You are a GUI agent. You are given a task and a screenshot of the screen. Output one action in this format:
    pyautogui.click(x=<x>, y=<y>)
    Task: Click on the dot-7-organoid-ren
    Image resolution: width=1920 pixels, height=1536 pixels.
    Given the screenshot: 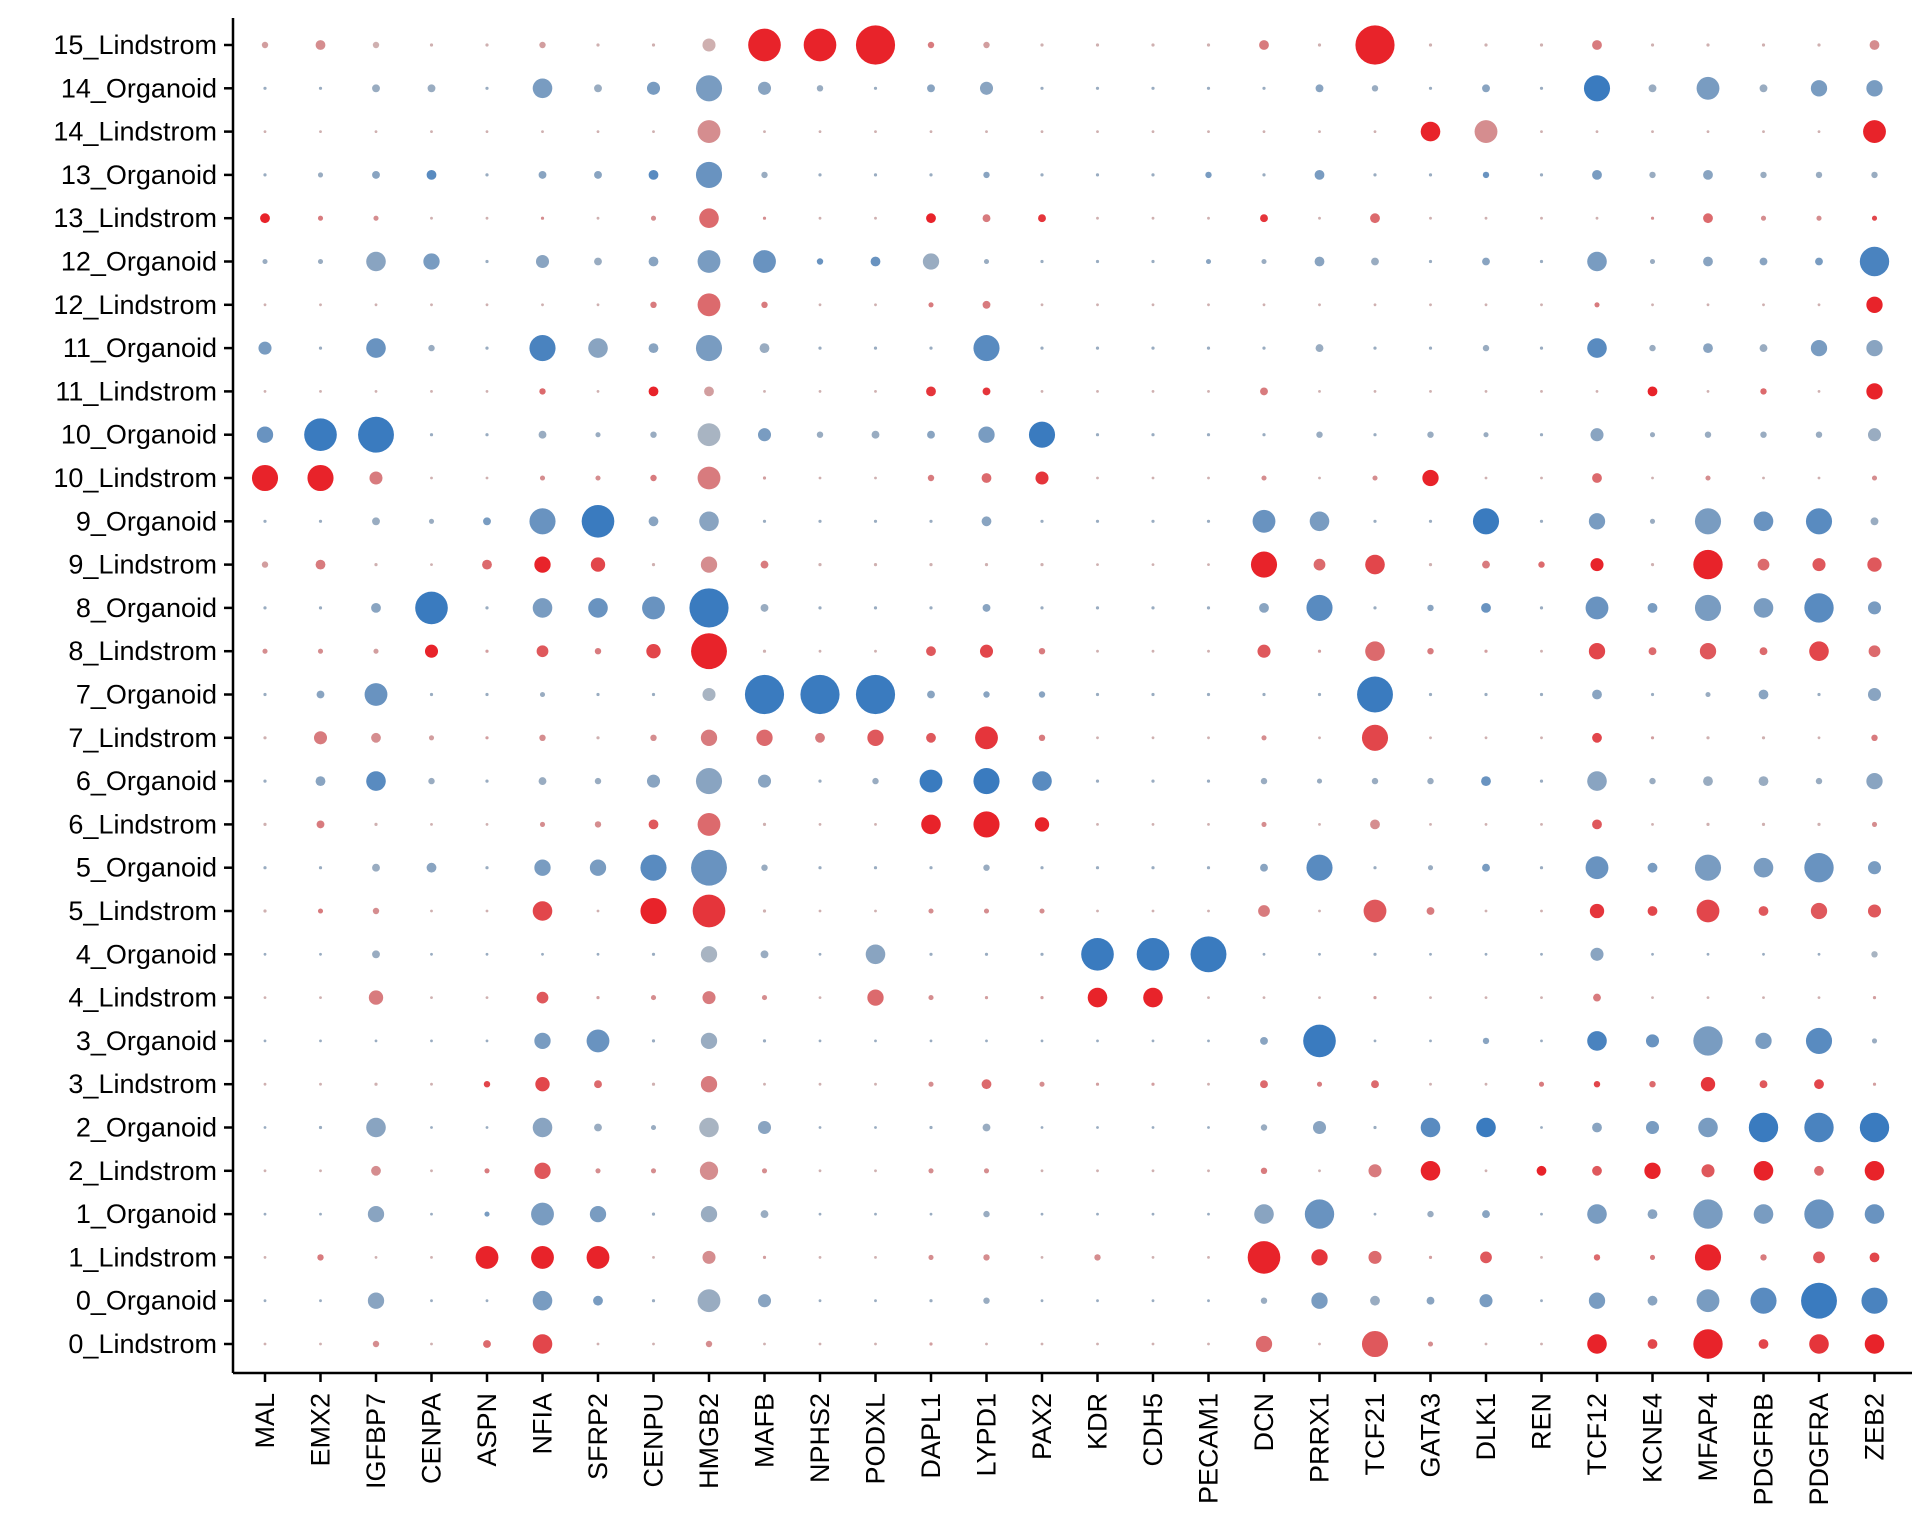 What is the action you would take?
    pyautogui.click(x=1541, y=694)
    